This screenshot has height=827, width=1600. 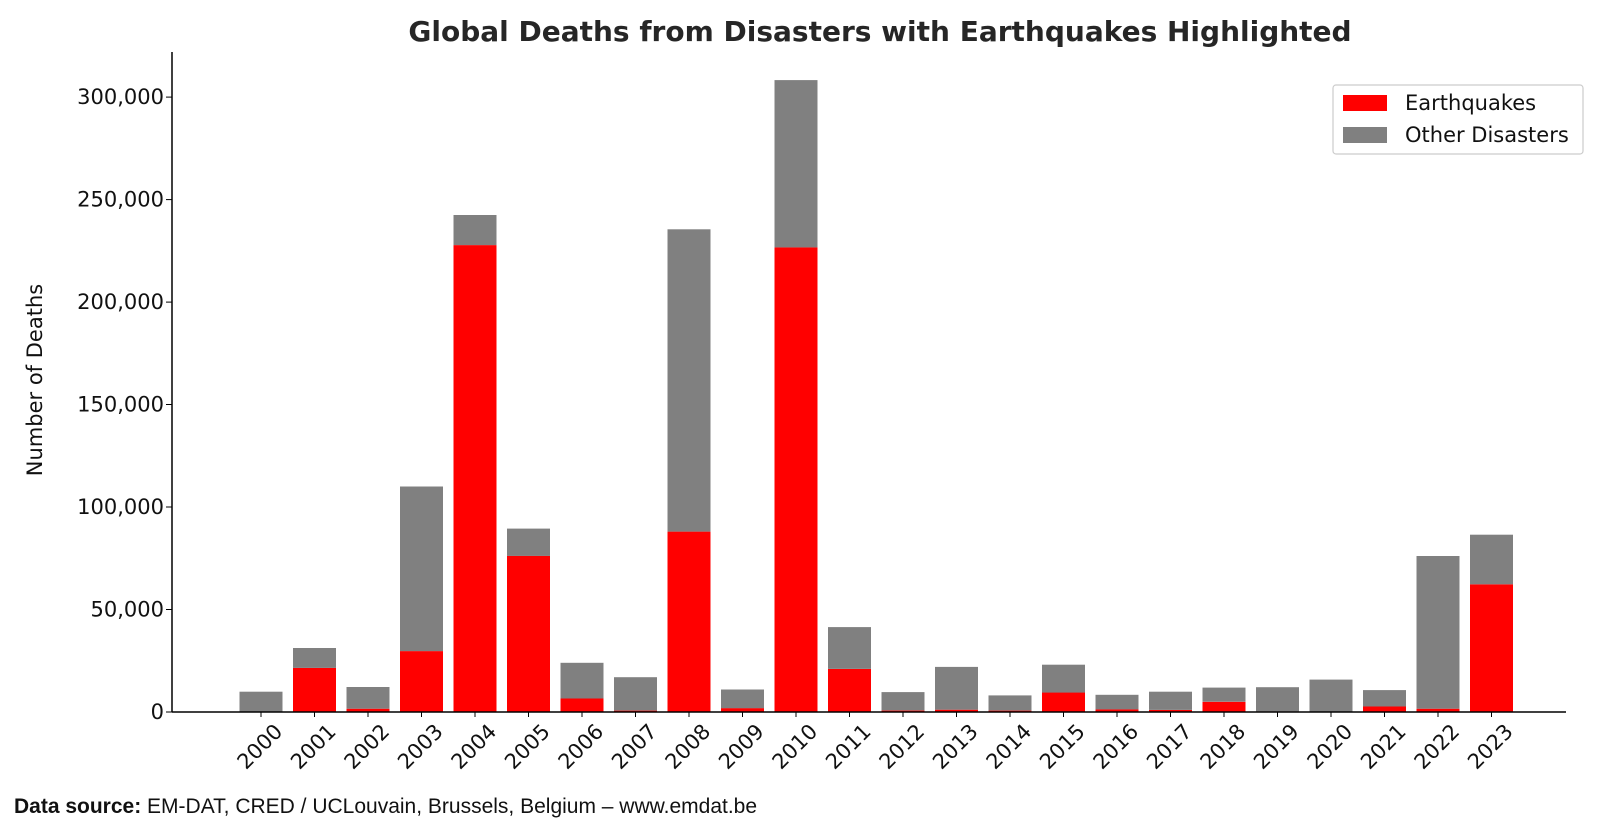 I want to click on bar-other-disasters-2014, so click(x=1010, y=703).